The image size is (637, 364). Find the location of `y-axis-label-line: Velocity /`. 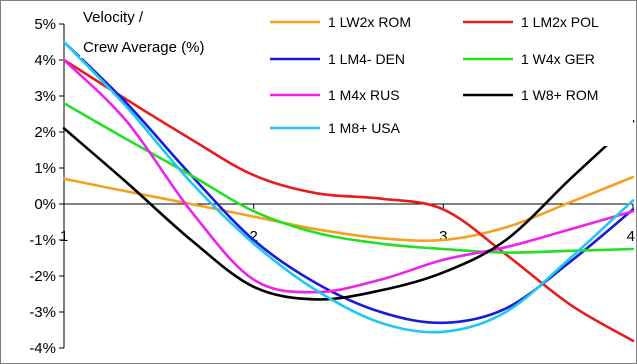

y-axis-label-line: Velocity / is located at coordinates (113, 17).